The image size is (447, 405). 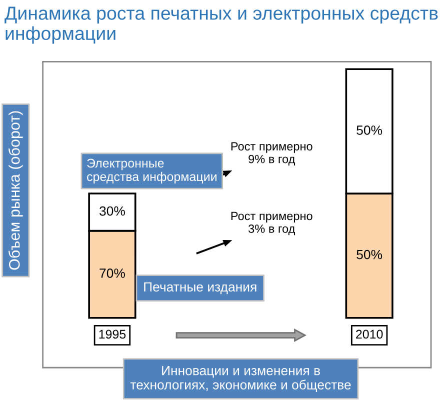 What do you see at coordinates (271, 154) in the screenshot?
I see `annotation: Рост примерно 9% в год` at bounding box center [271, 154].